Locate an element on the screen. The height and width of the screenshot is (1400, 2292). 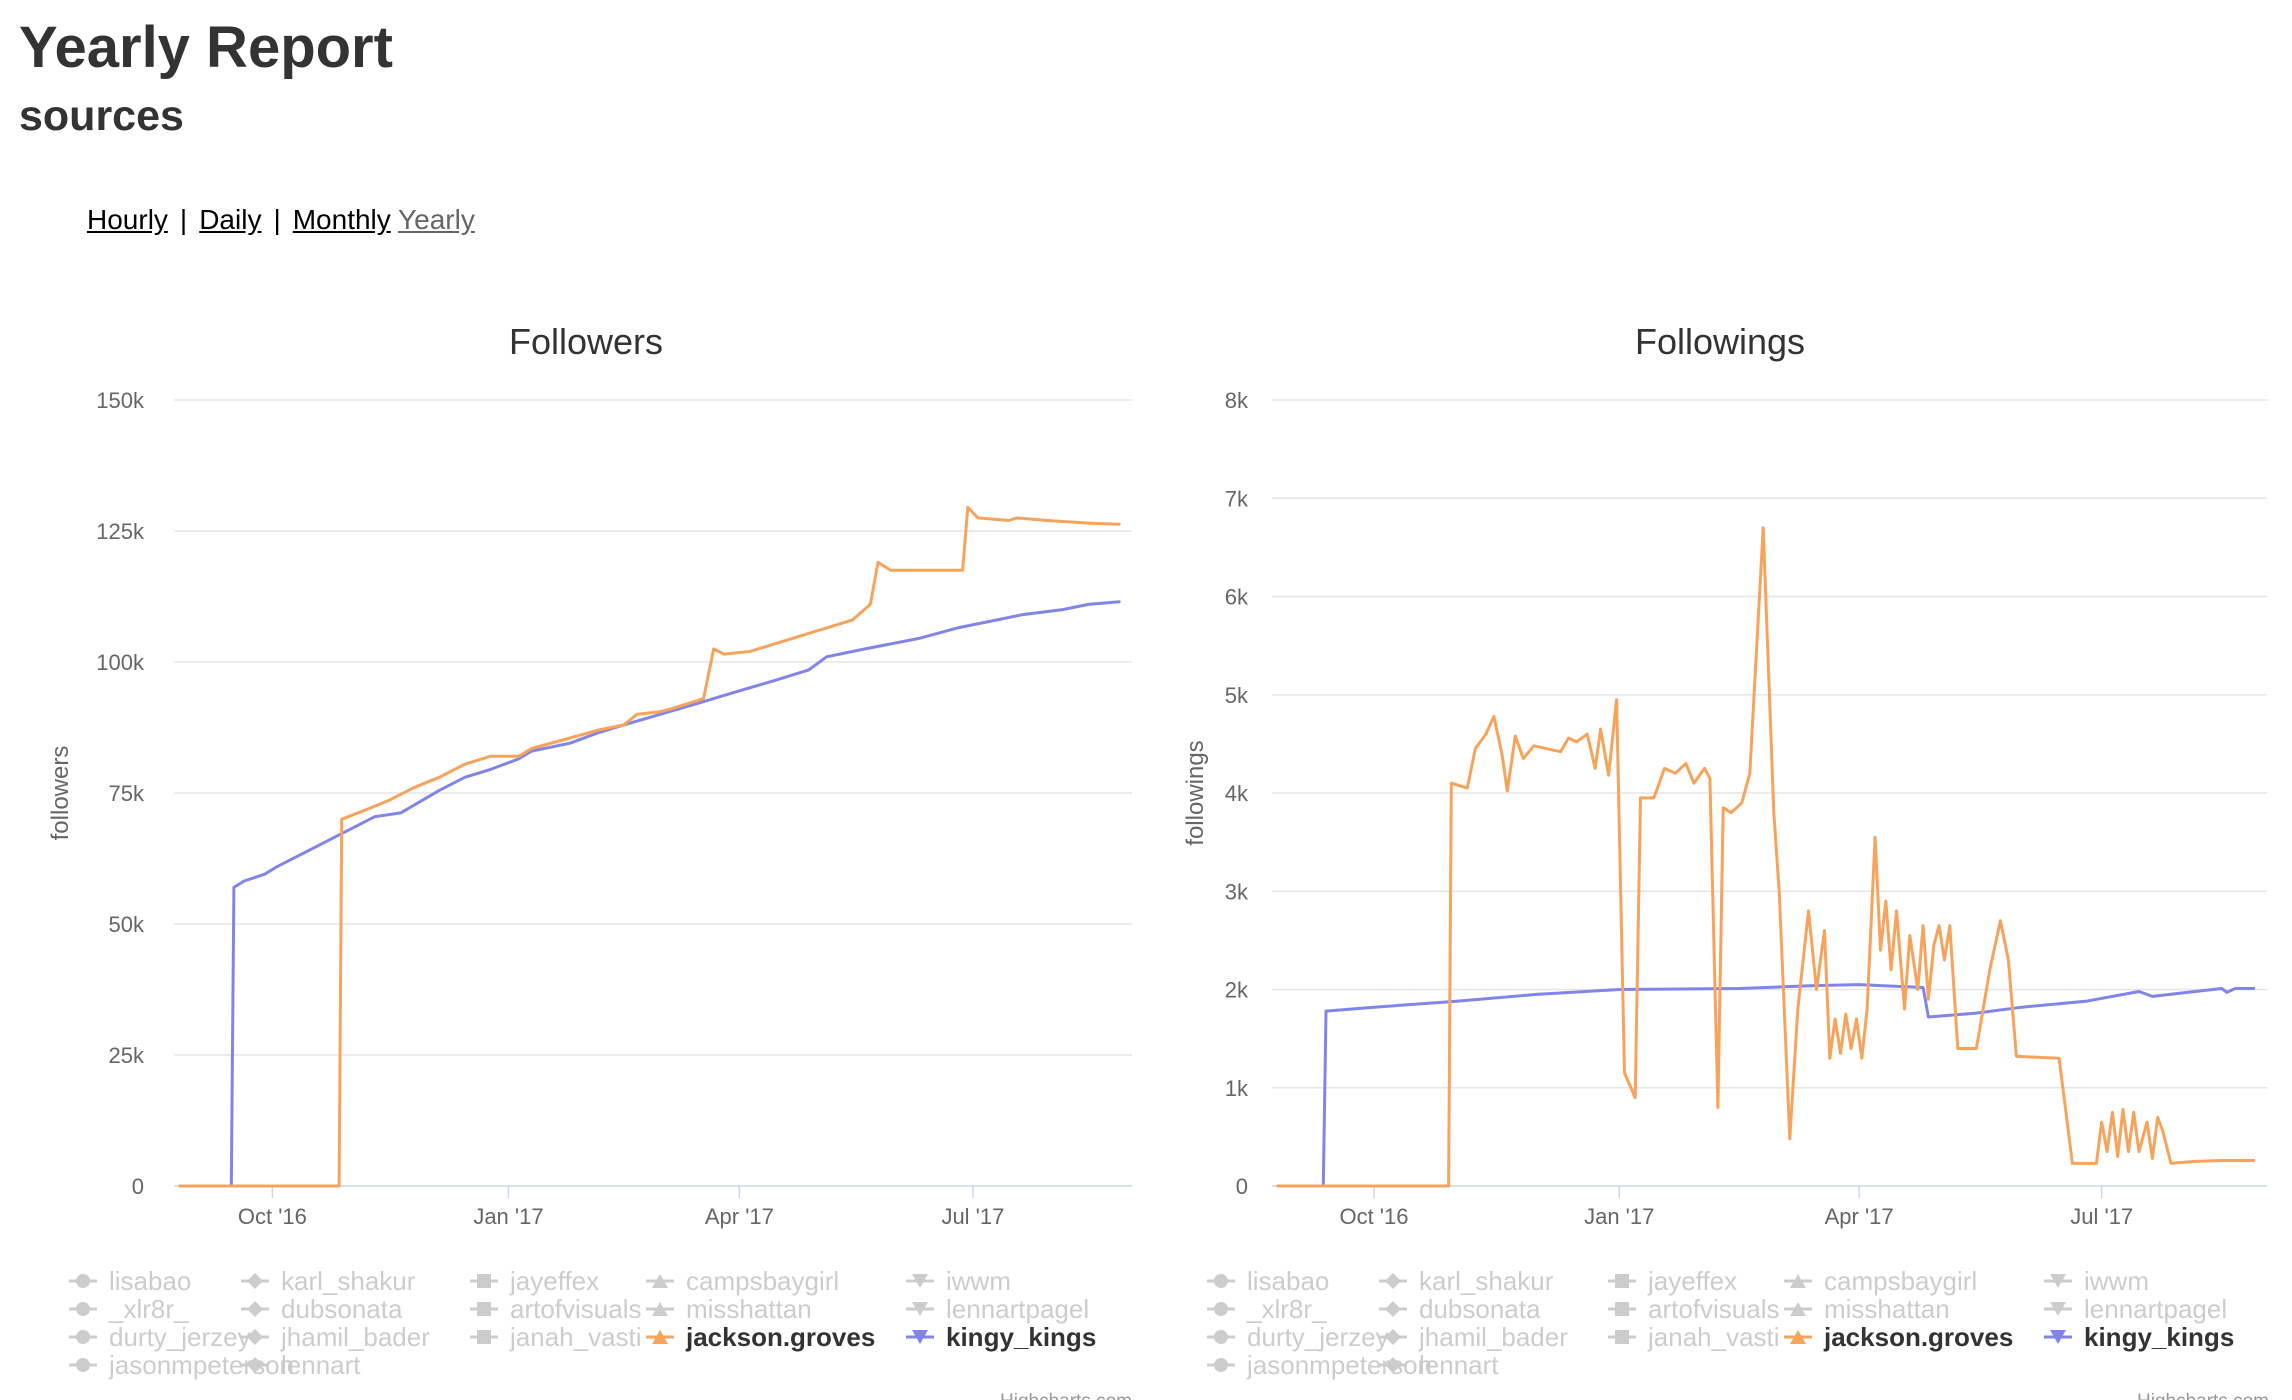
followings-y-axis-label: followings is located at coordinates (1195, 792).